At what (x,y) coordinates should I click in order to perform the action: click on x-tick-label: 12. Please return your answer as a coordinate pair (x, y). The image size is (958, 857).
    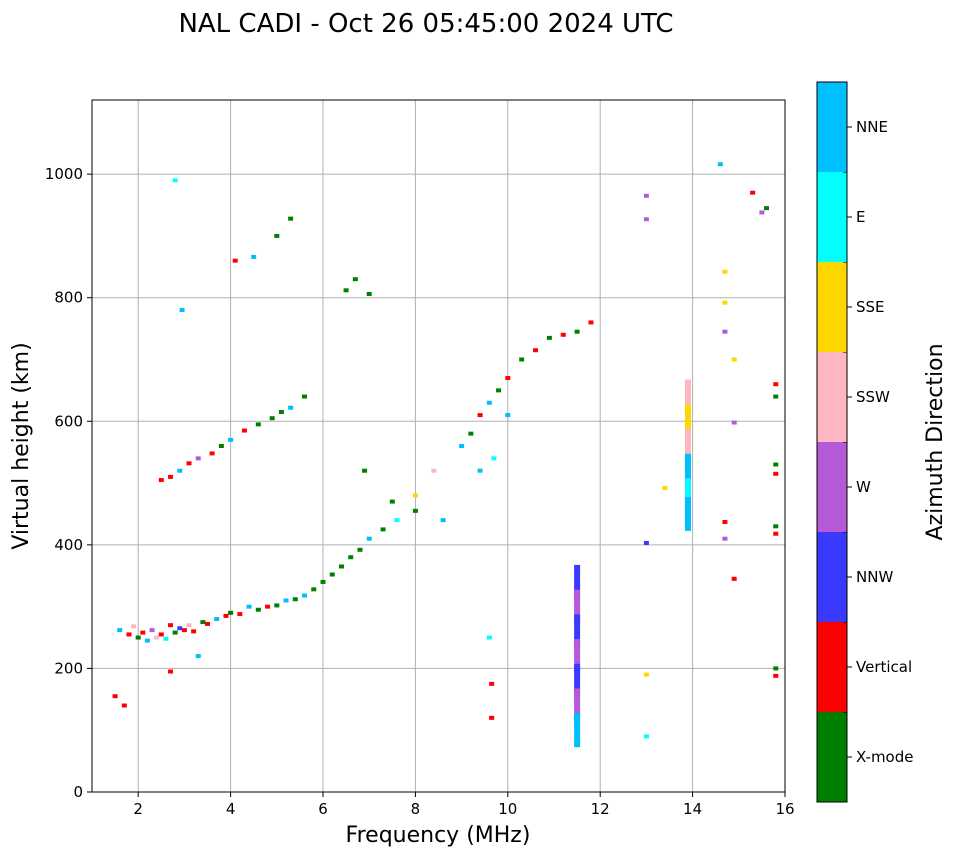
    Looking at the image, I should click on (600, 809).